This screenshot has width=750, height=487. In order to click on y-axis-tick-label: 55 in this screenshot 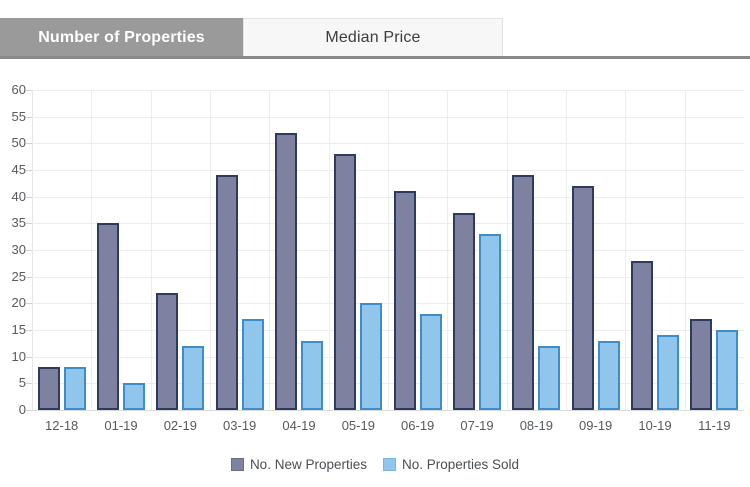, I will do `click(18, 116)`.